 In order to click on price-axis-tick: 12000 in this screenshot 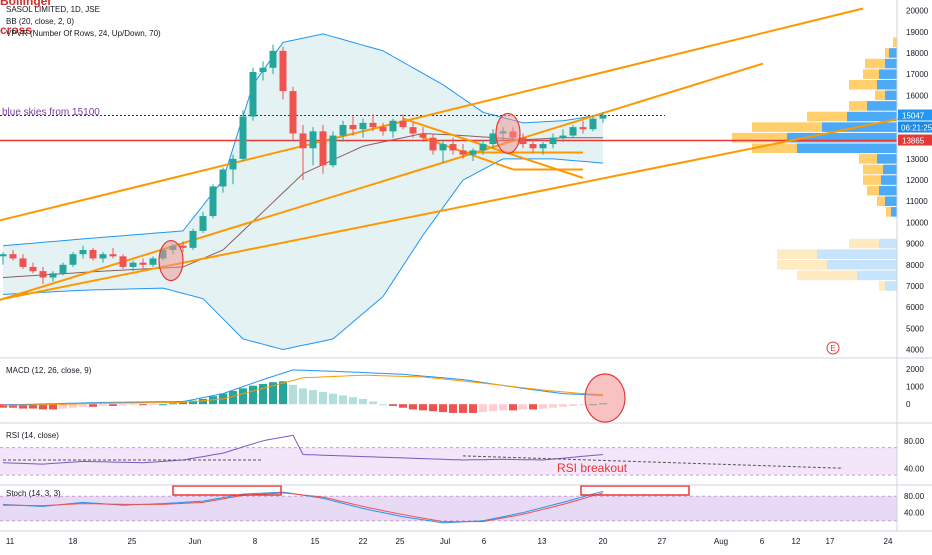, I will do `click(917, 180)`.